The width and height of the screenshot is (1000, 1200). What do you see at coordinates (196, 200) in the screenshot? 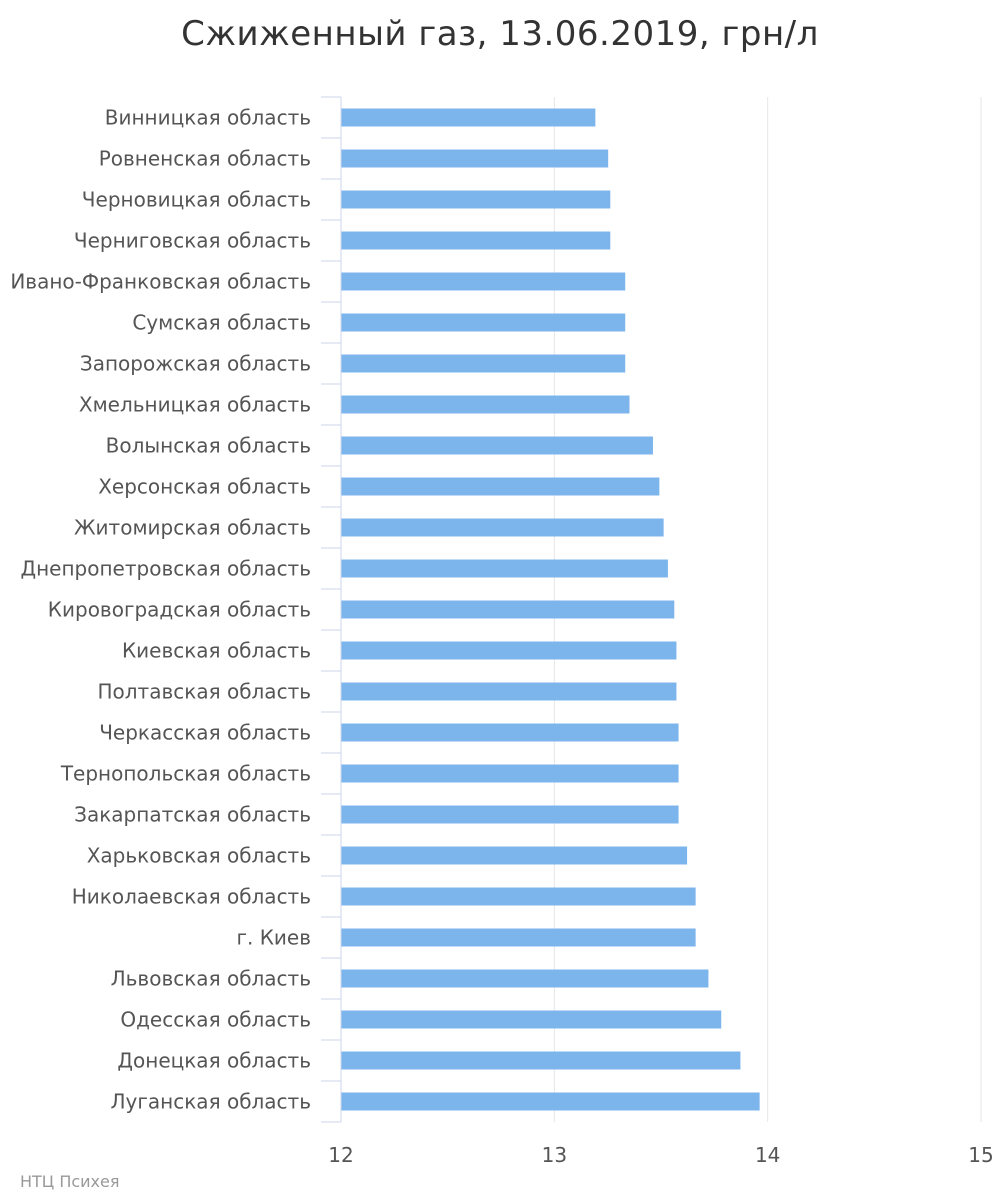
I see `category-label: Черновицкая область` at bounding box center [196, 200].